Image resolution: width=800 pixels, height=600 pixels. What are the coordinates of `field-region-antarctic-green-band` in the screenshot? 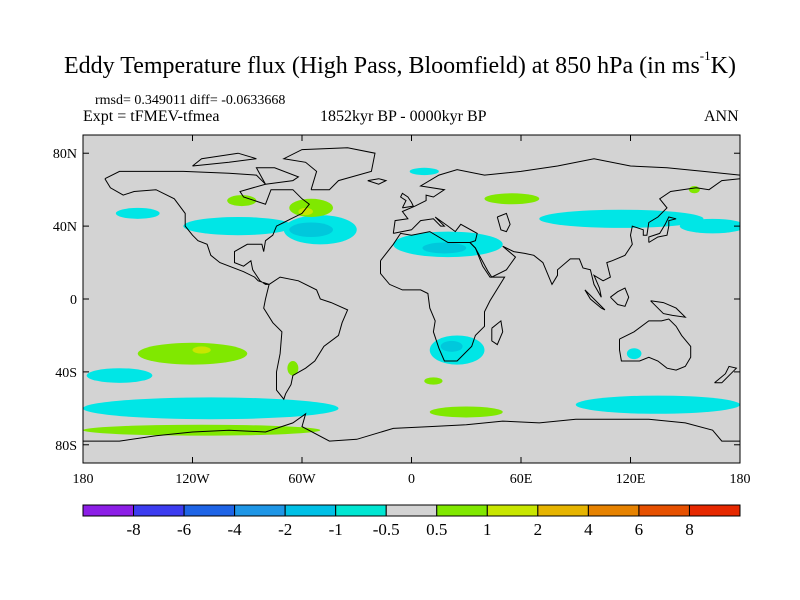 It's located at (202, 430).